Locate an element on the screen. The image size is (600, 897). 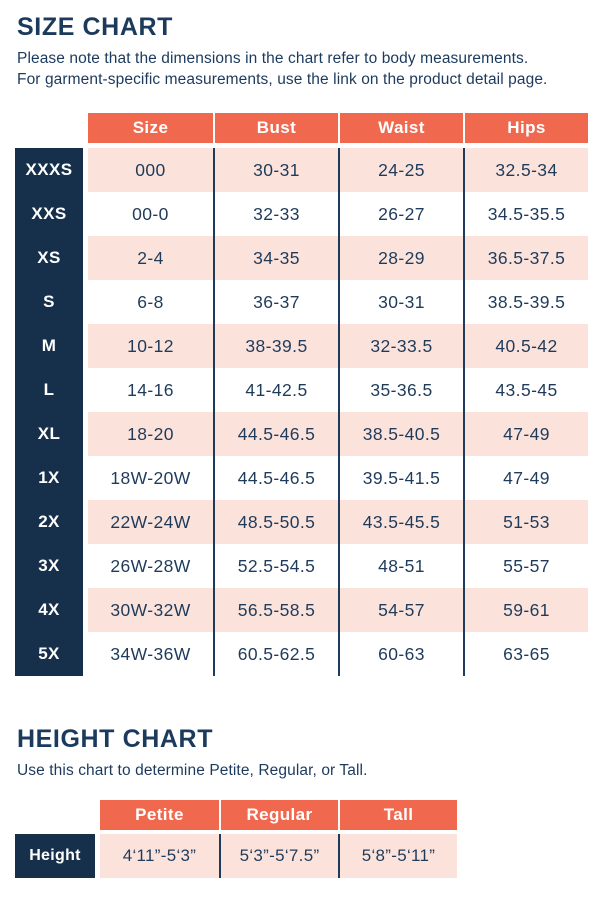
cell-bust: 44.5-46.5 is located at coordinates (275, 434).